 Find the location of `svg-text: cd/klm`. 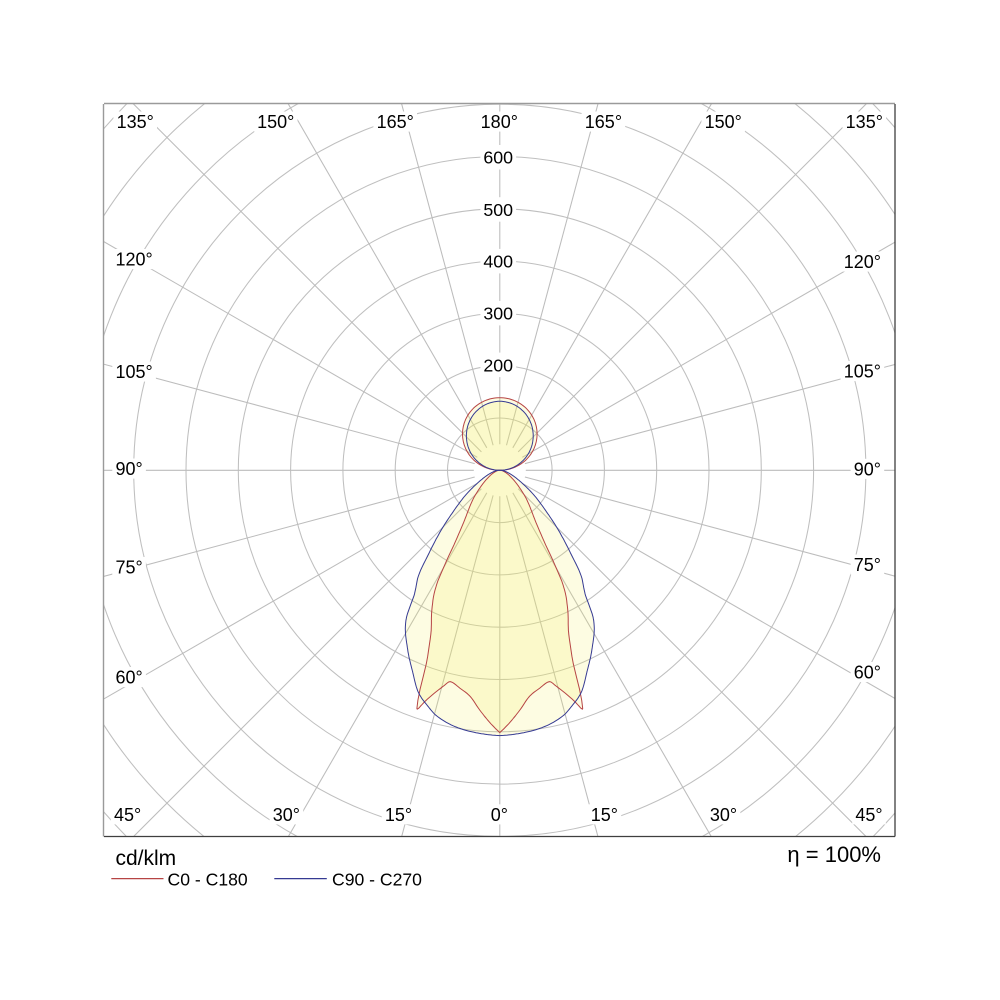

svg-text: cd/klm is located at coordinates (146, 858).